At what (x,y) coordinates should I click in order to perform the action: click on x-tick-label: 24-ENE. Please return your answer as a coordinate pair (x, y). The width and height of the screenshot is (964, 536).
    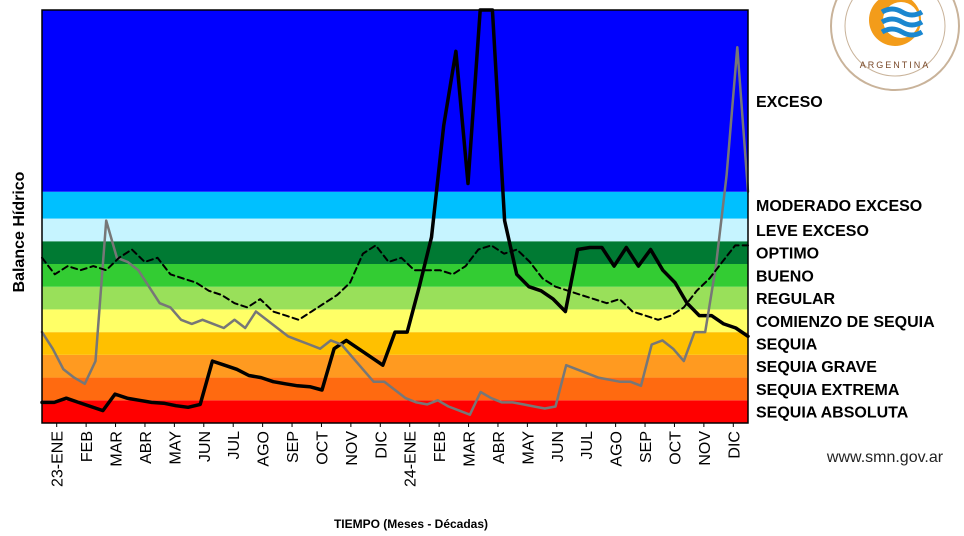
    Looking at the image, I should click on (411, 459).